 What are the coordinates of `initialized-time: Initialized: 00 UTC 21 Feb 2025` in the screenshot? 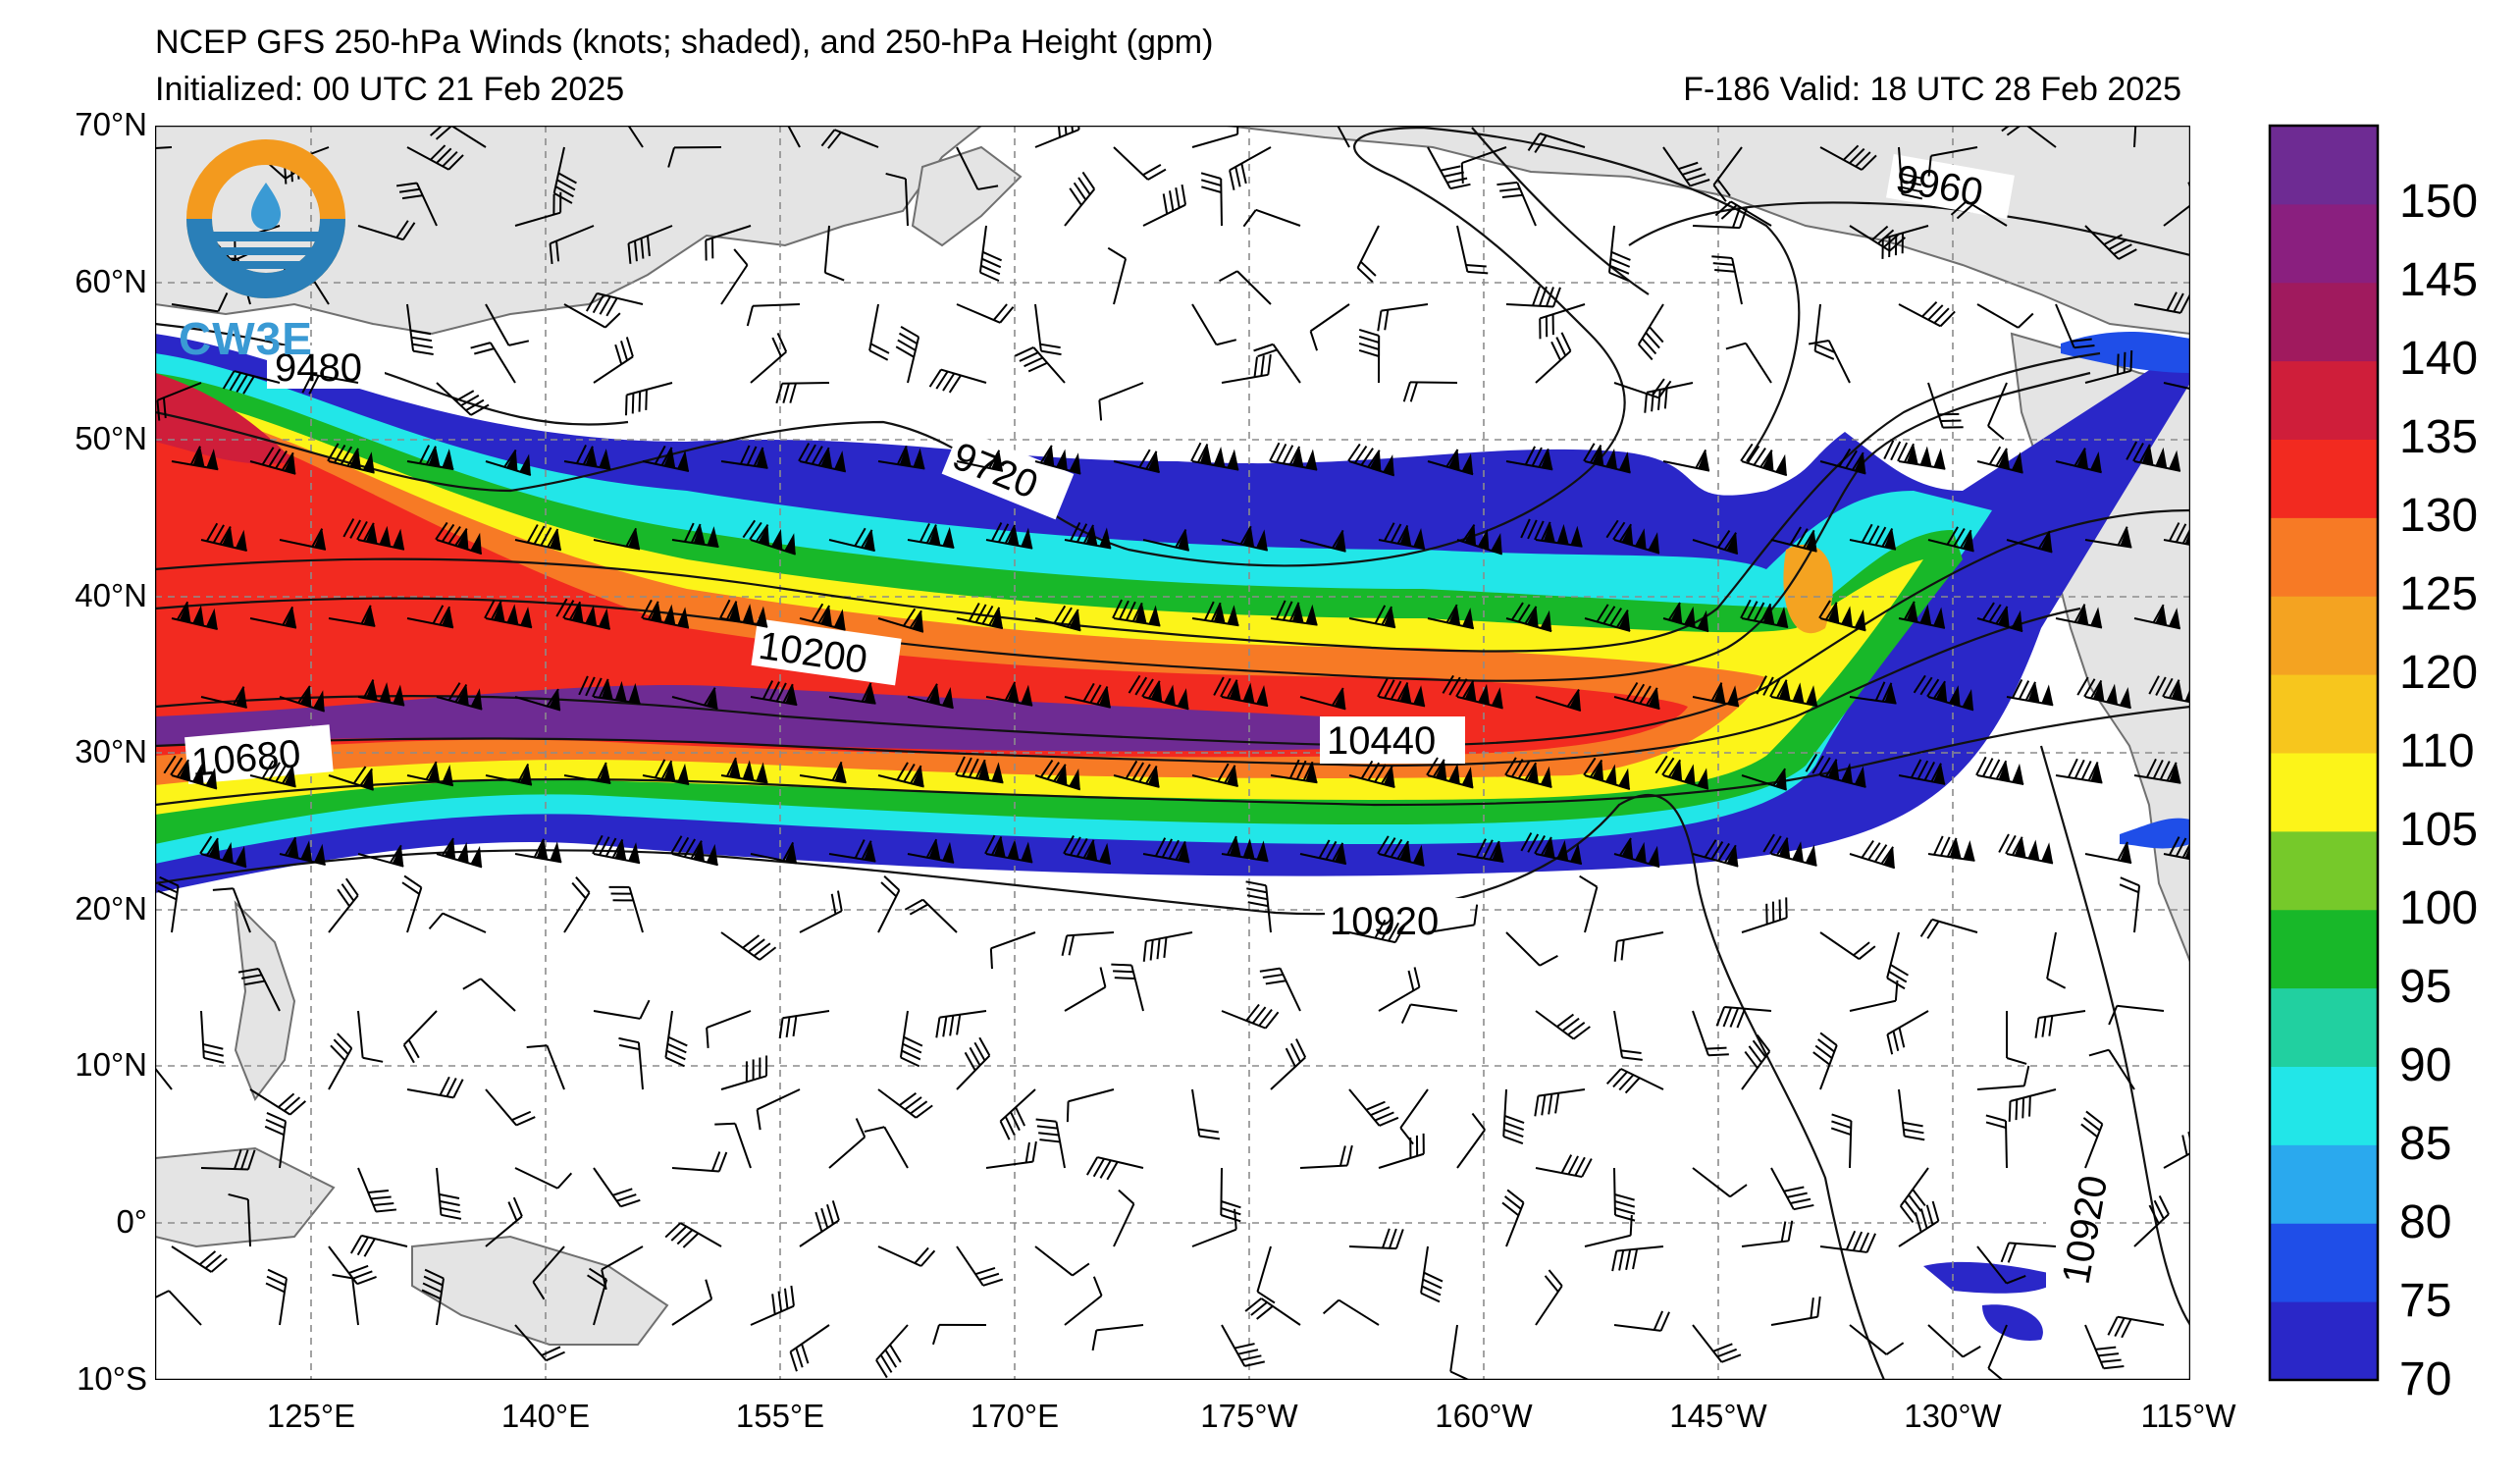 It's located at (390, 89).